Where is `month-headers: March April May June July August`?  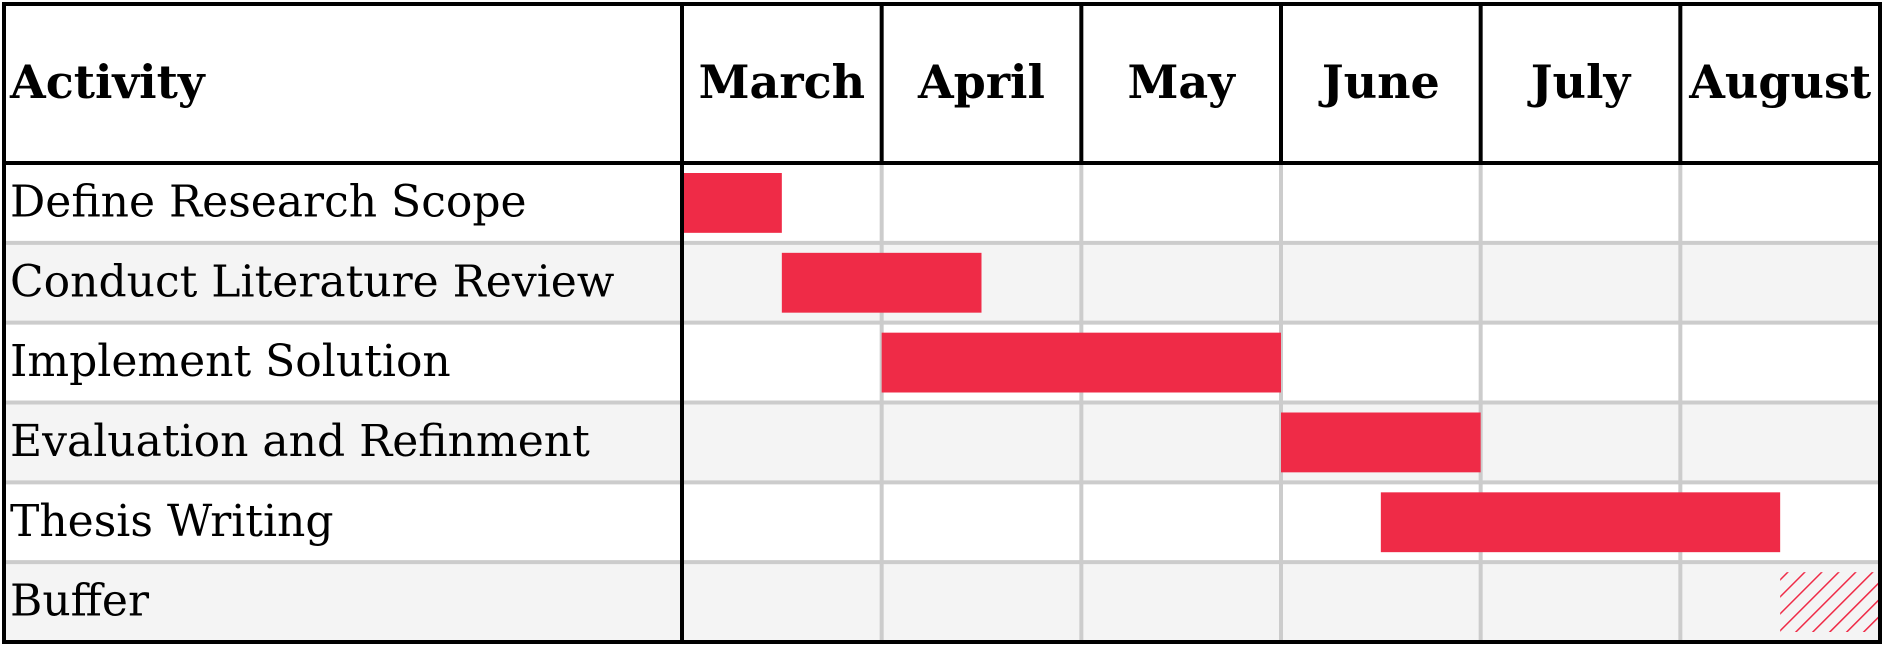
month-headers: March April May June July August is located at coordinates (1285, 82).